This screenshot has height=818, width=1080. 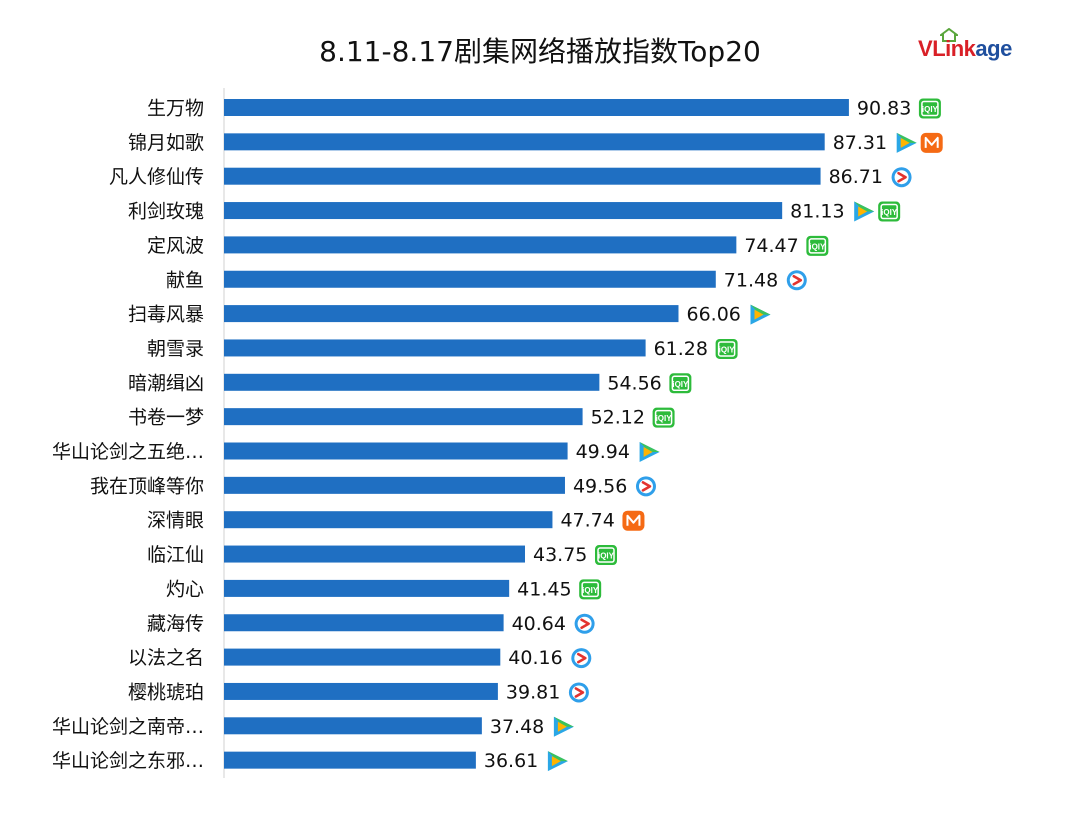 I want to click on category-label: 朝雪录, so click(x=175, y=349).